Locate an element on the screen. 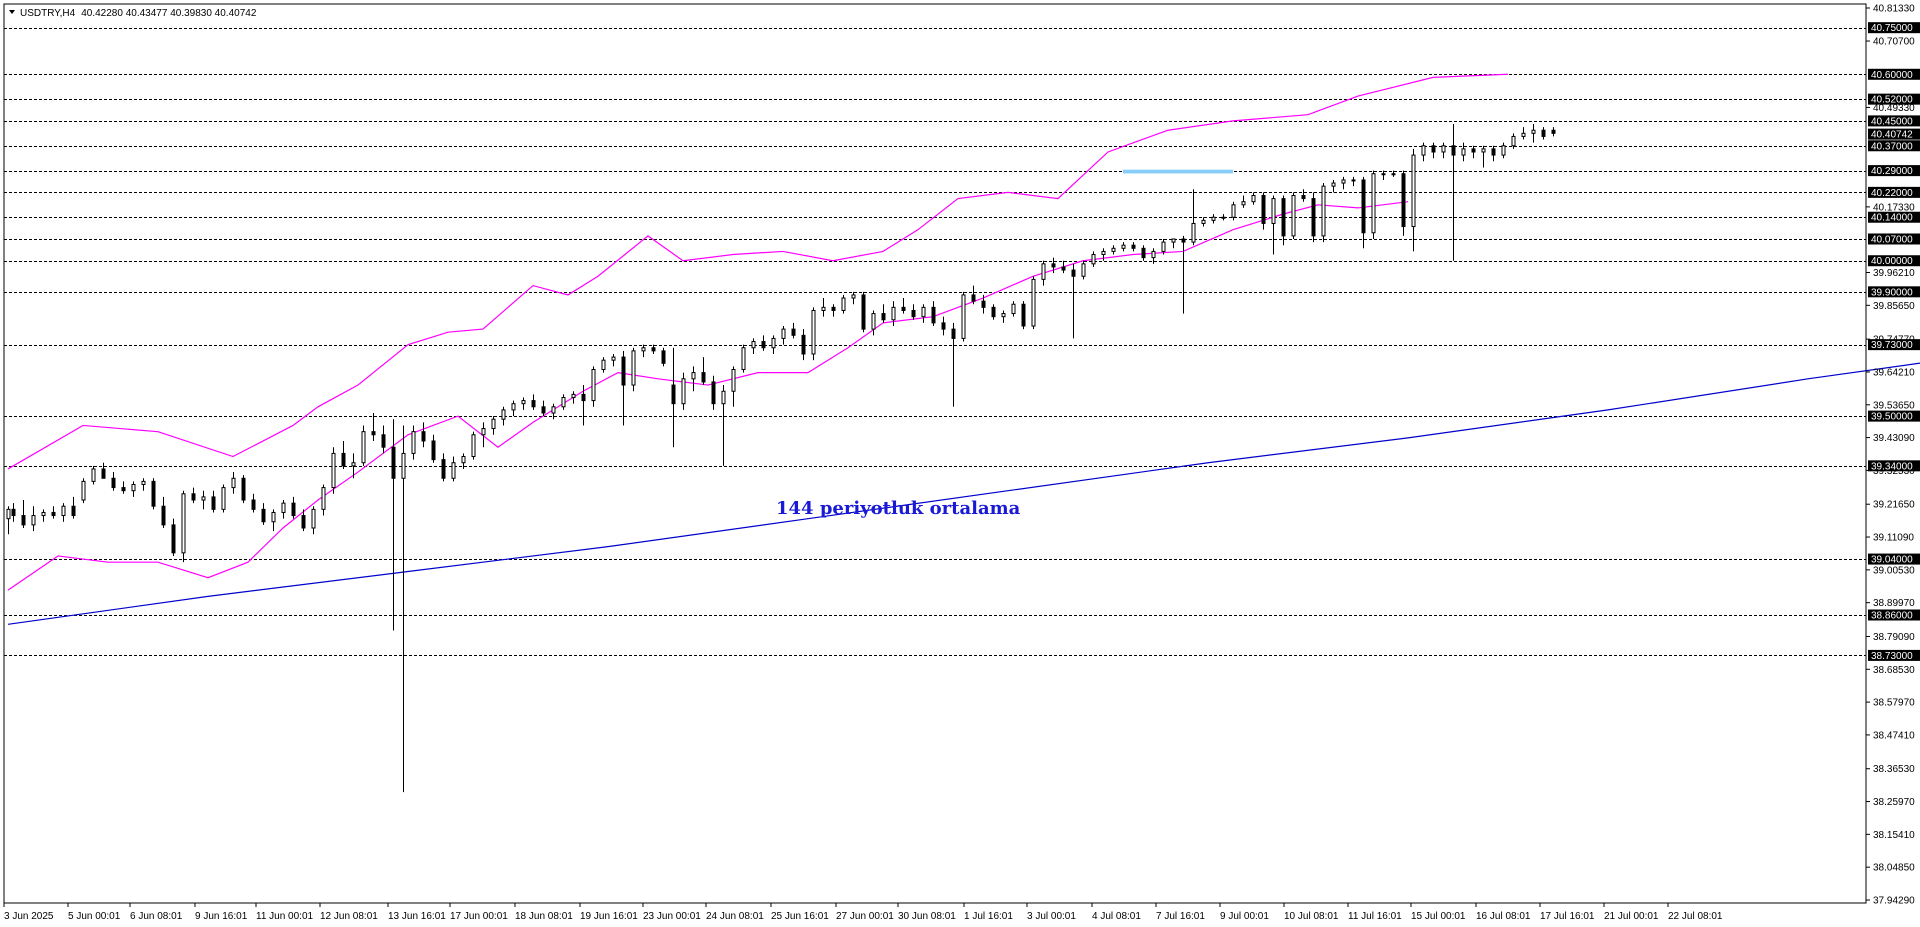 This screenshot has width=1920, height=927. level-tag-label: 40.00000 is located at coordinates (1892, 261).